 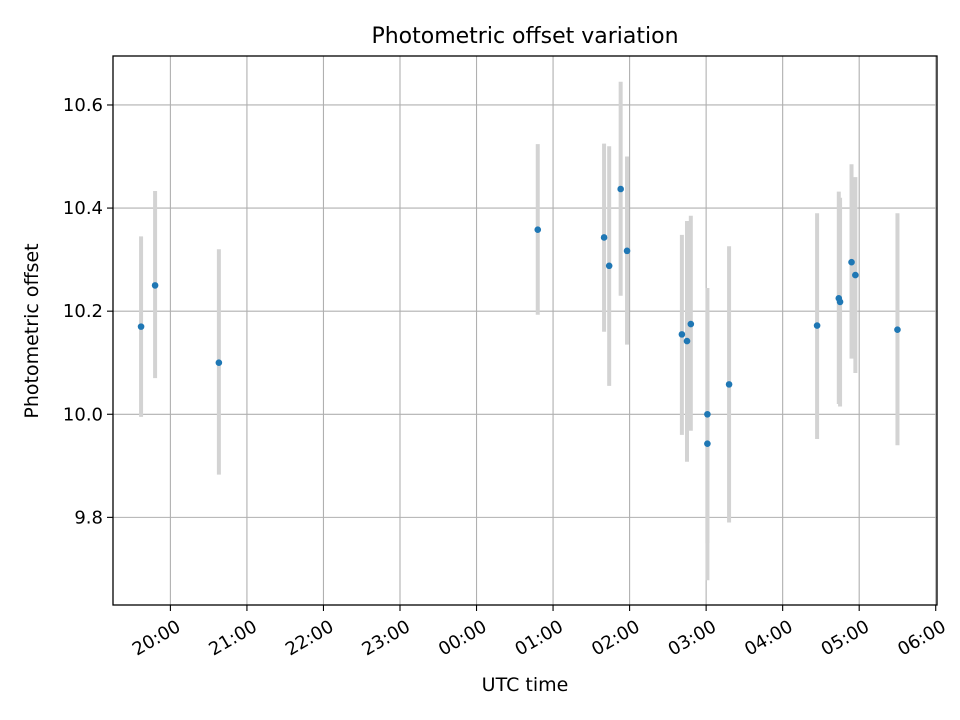 What do you see at coordinates (83, 105) in the screenshot?
I see `y-tick-label: 10.6` at bounding box center [83, 105].